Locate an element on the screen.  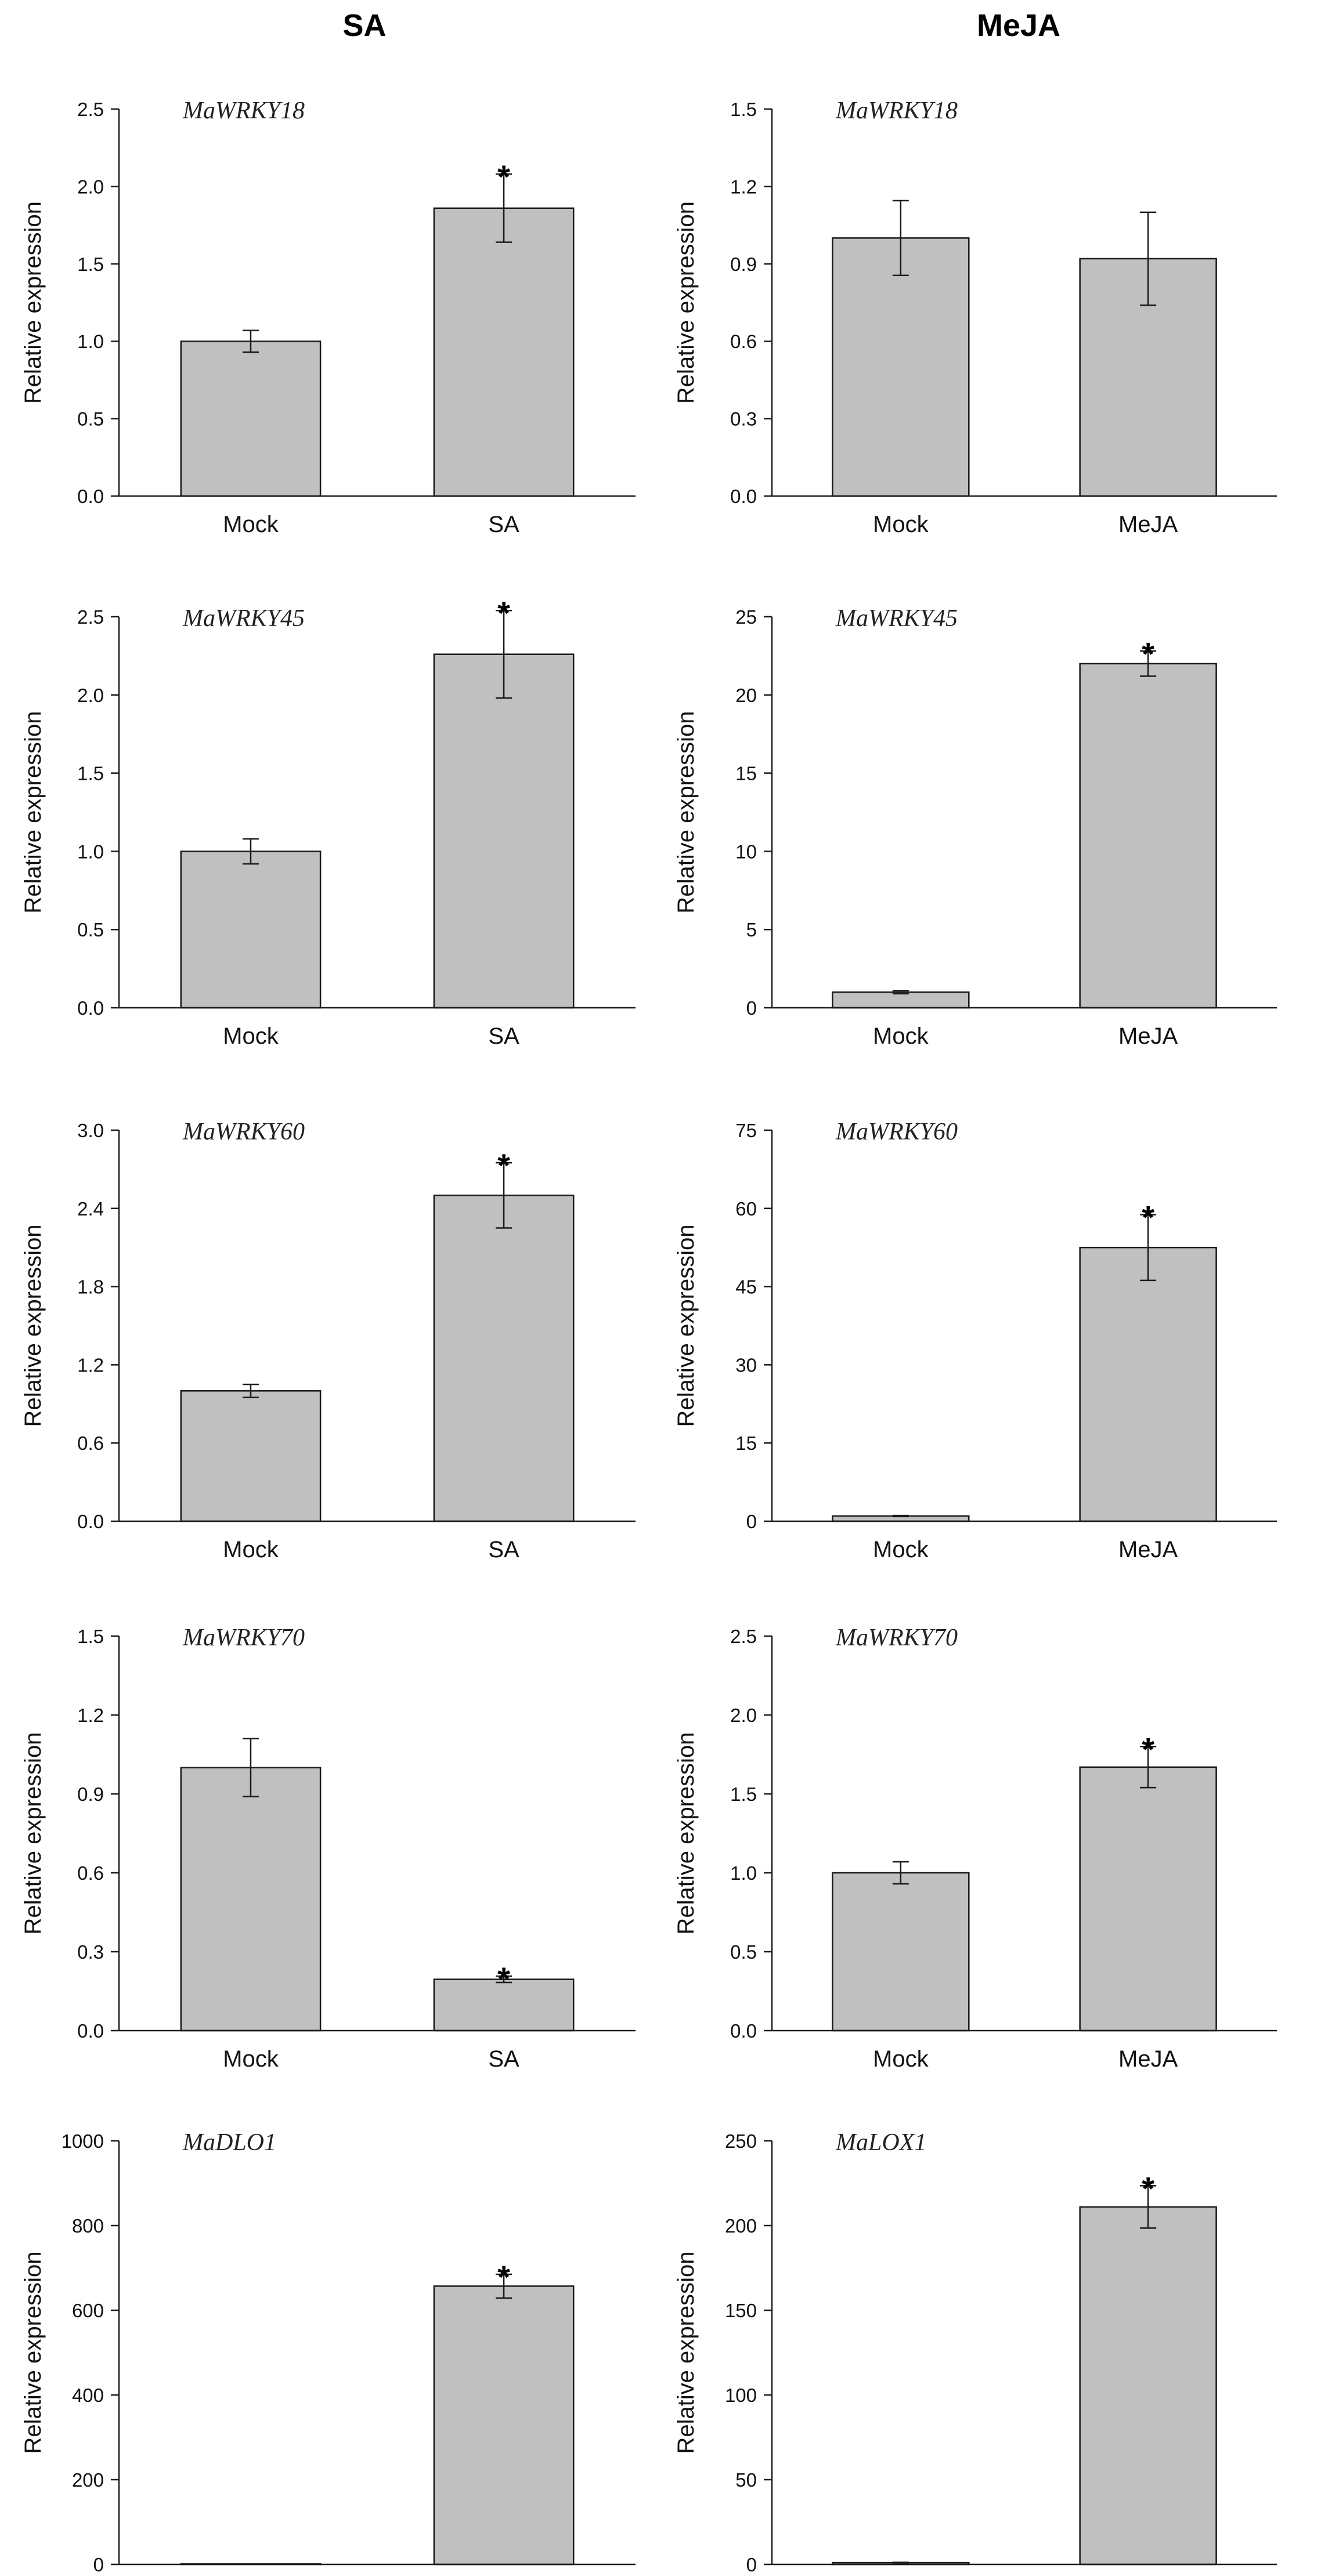
y-tick-label: 1.0 is located at coordinates (744, 1873).